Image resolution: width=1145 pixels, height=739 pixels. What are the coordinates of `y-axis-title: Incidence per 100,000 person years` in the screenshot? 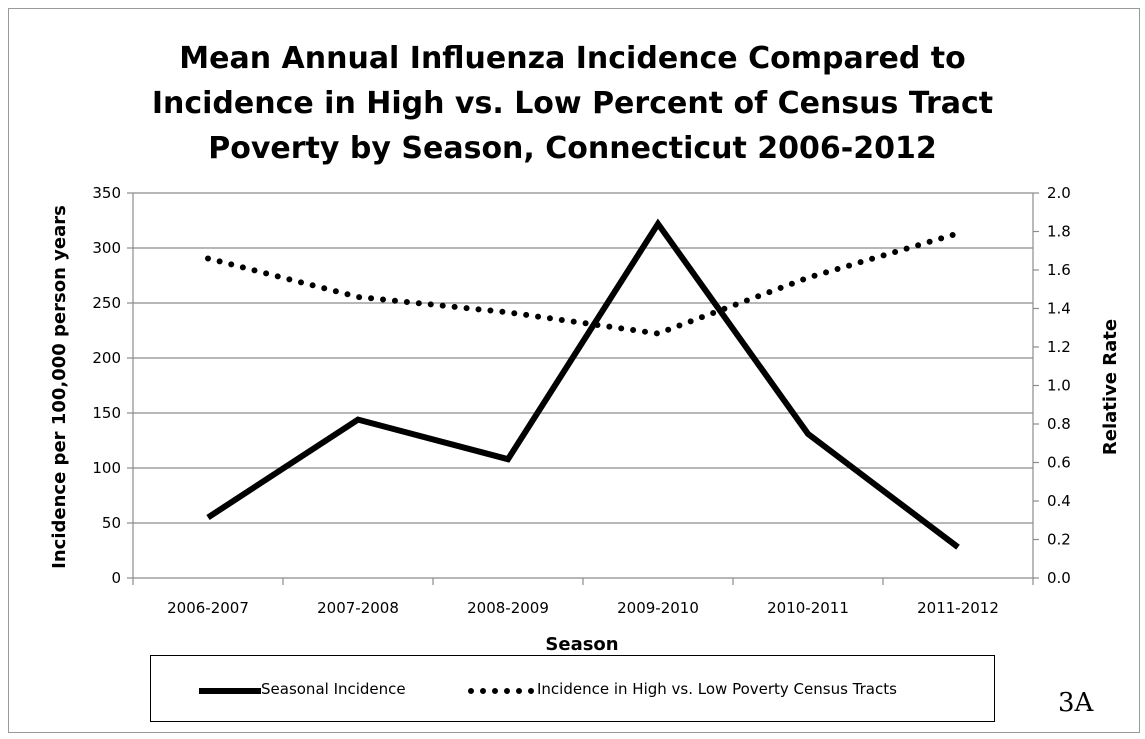 It's located at (59, 387).